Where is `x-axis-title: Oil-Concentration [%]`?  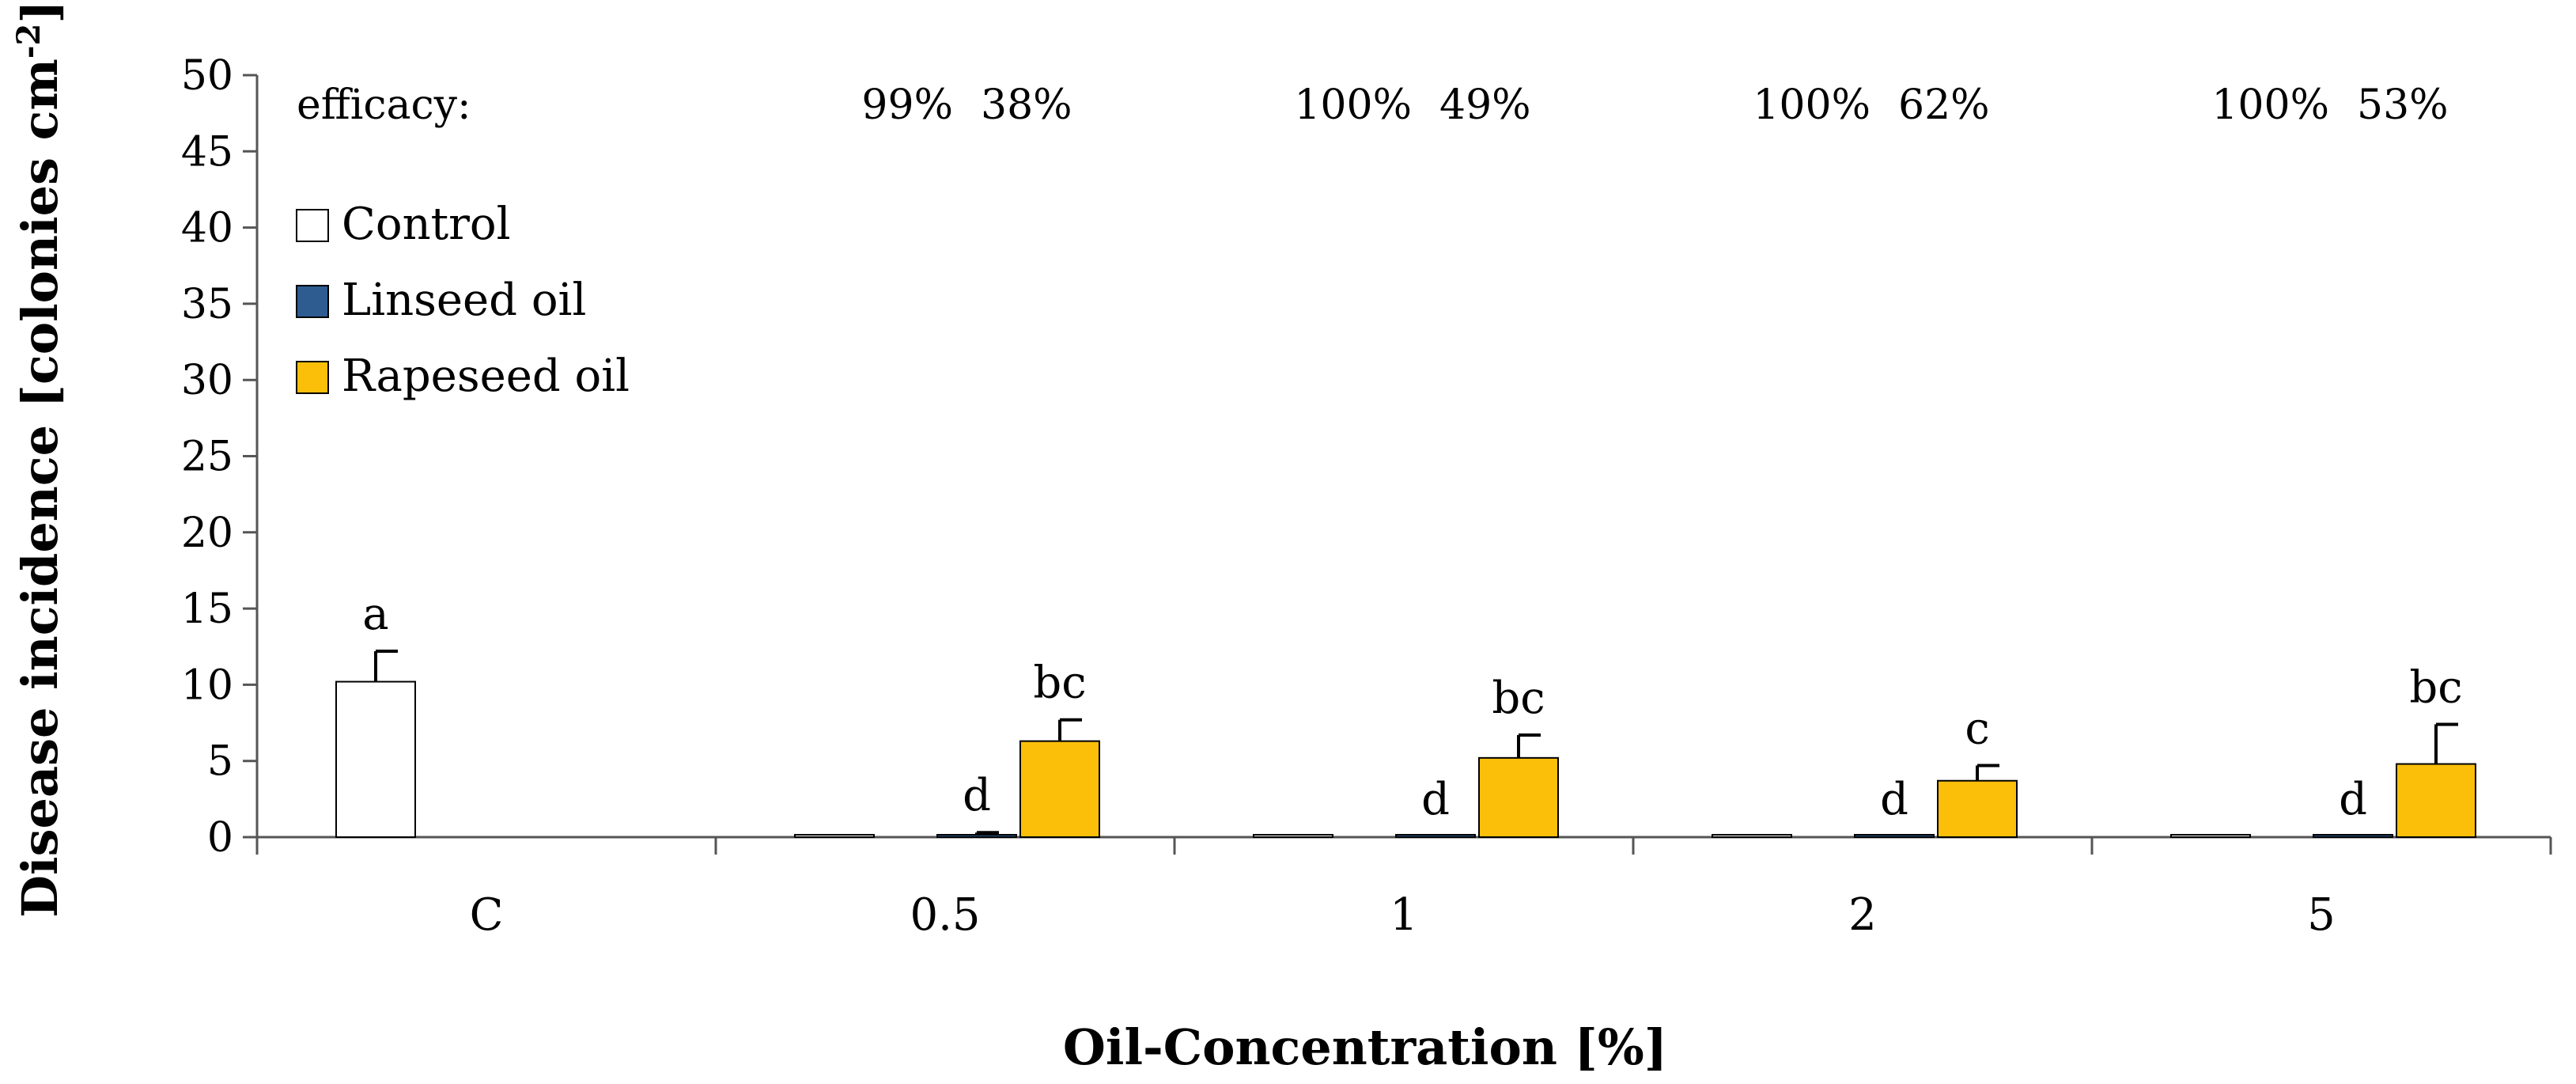 x-axis-title: Oil-Concentration [%] is located at coordinates (1365, 1047).